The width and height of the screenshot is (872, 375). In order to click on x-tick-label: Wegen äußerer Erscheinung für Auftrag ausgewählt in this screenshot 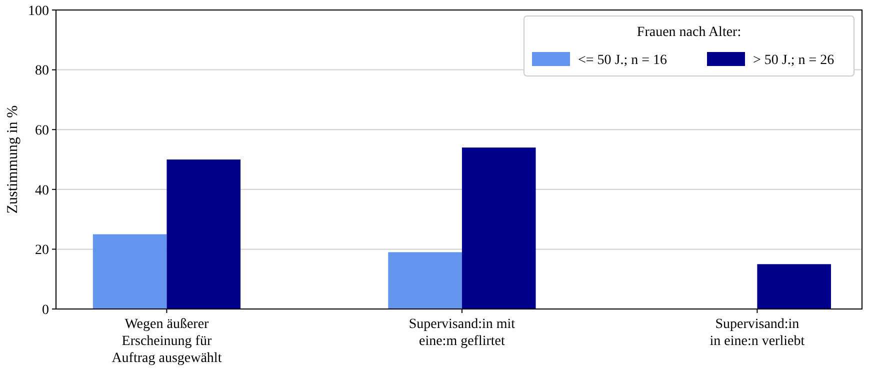, I will do `click(167, 341)`.